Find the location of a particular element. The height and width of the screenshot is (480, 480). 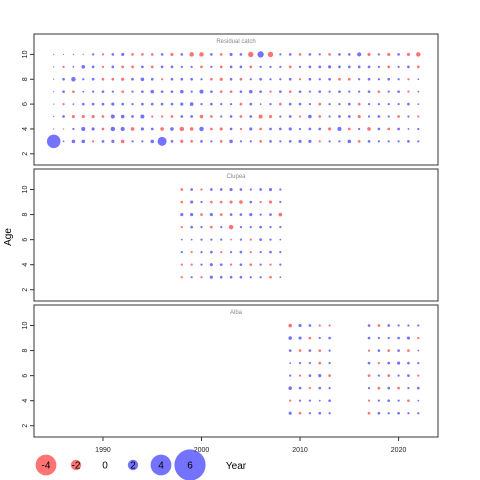

panel-title: Alba is located at coordinates (236, 313).